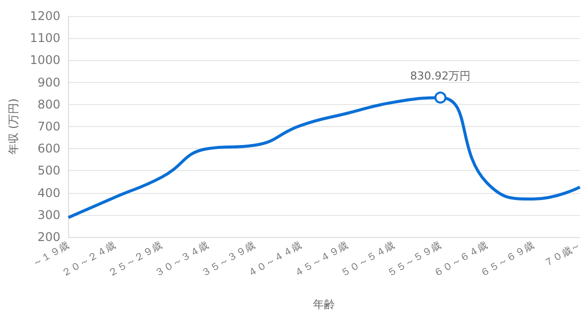 The width and height of the screenshot is (585, 316). I want to click on y-tick-label: 800, so click(49, 104).